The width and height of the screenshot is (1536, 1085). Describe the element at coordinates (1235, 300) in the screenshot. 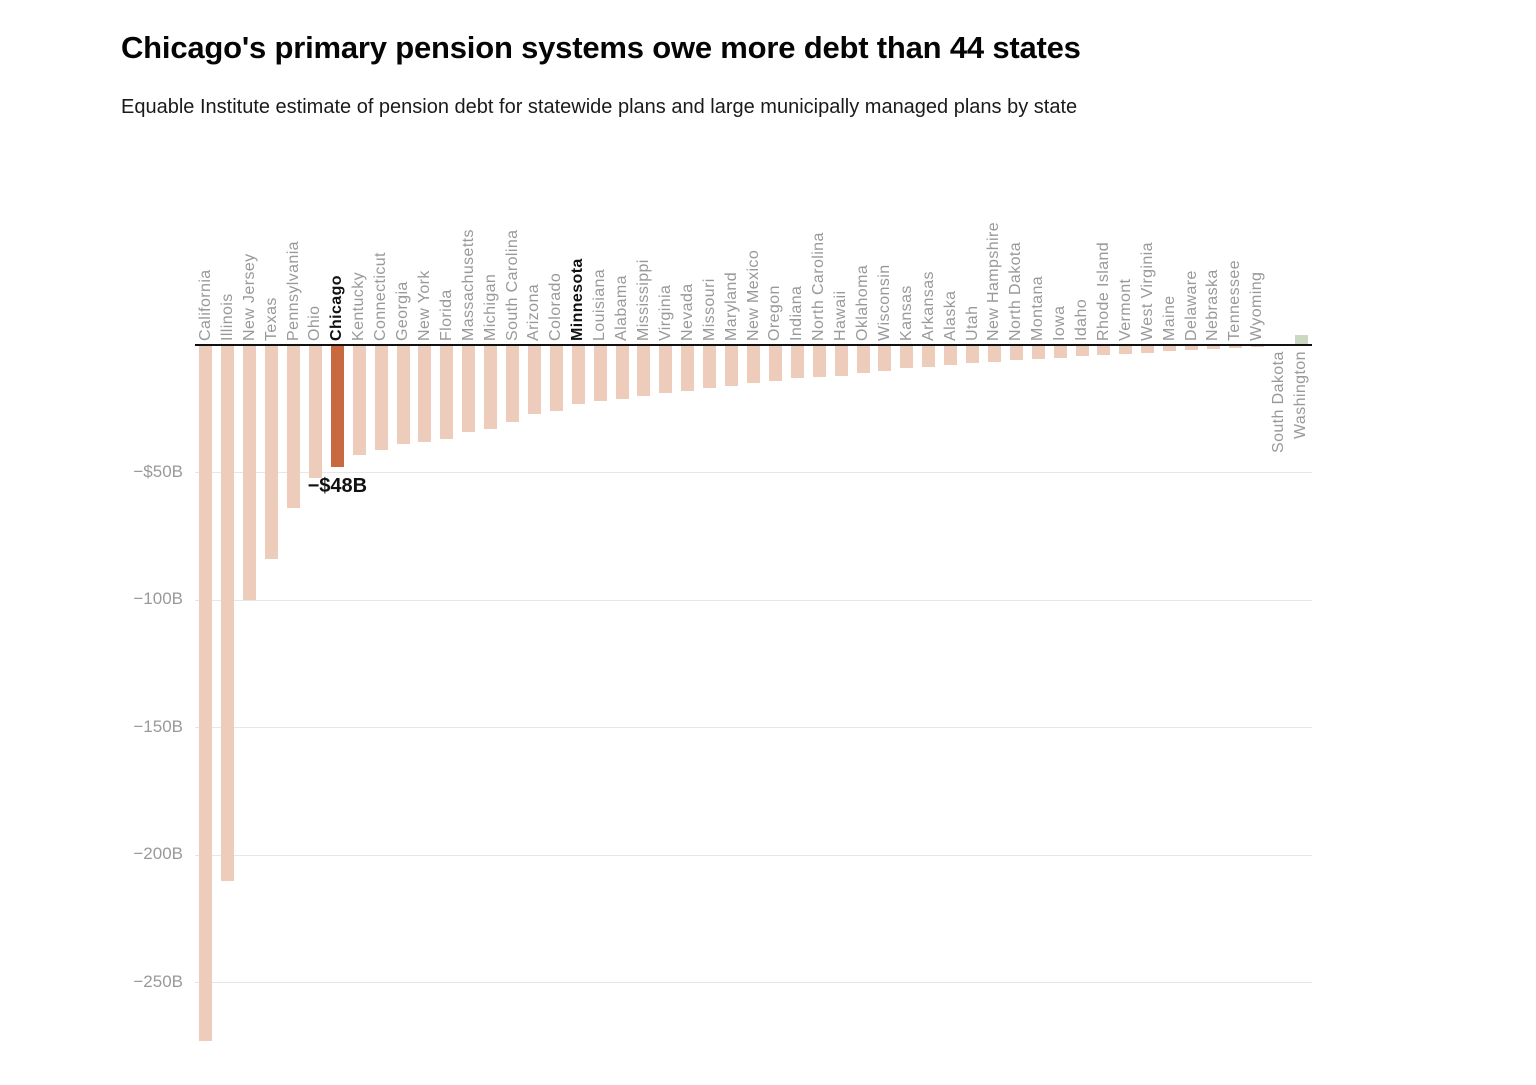

I see `bar-label-tennessee: Tennessee` at that location.